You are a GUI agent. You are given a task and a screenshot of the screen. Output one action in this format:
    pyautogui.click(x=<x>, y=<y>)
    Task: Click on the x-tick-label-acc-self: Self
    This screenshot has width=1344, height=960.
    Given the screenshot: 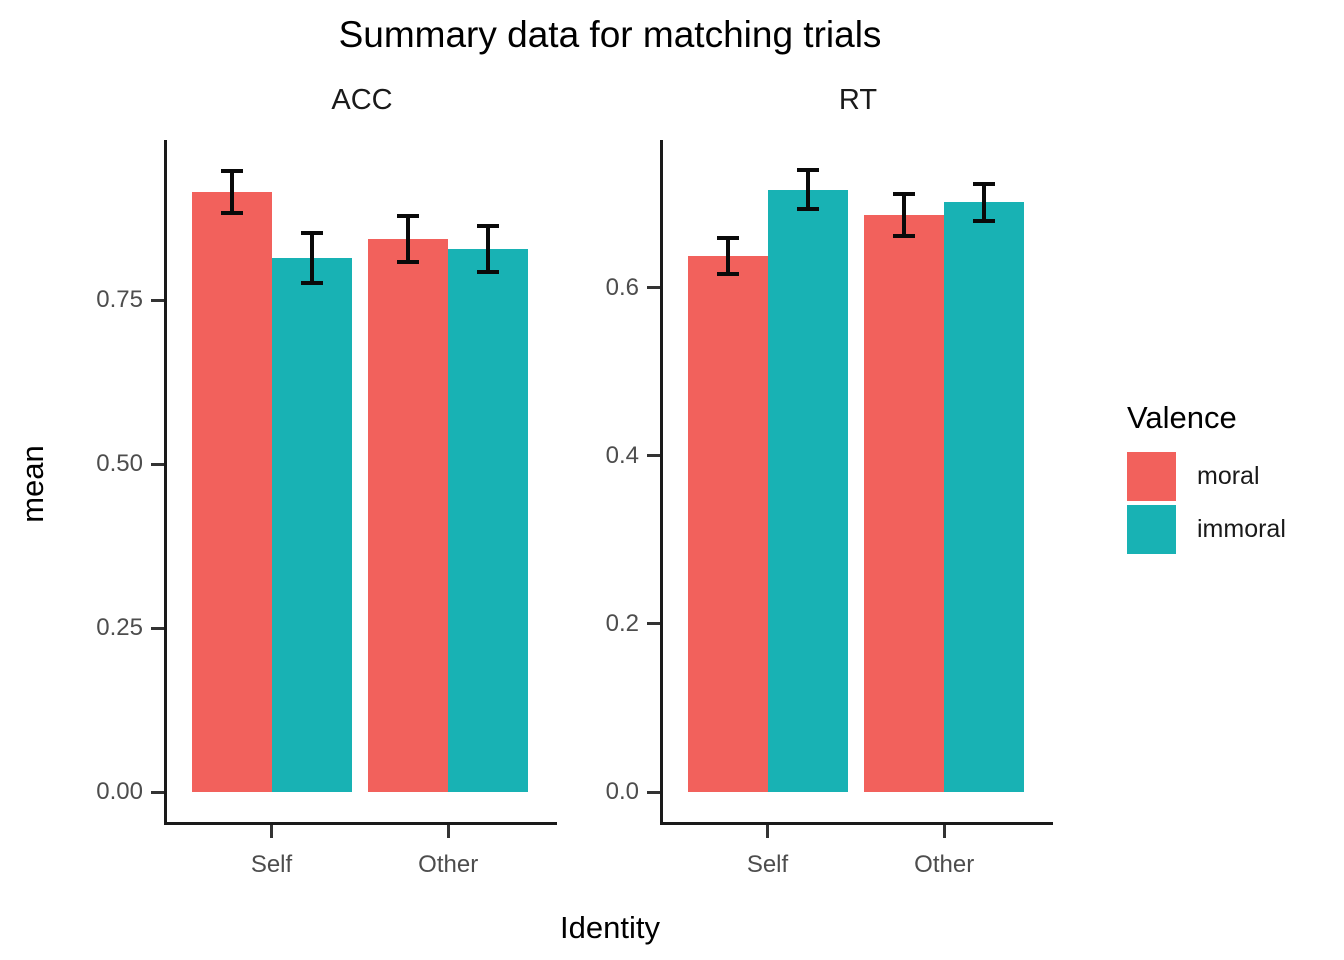 What is the action you would take?
    pyautogui.click(x=271, y=864)
    